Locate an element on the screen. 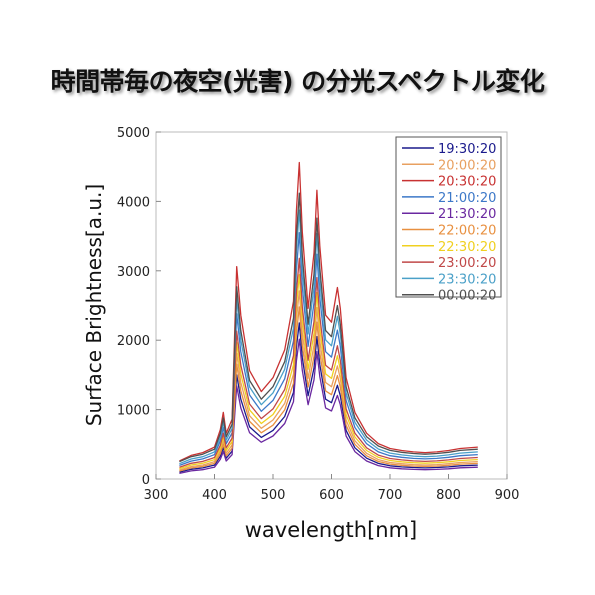 The height and width of the screenshot is (595, 595). legend-label: 23:30:20 is located at coordinates (467, 279).